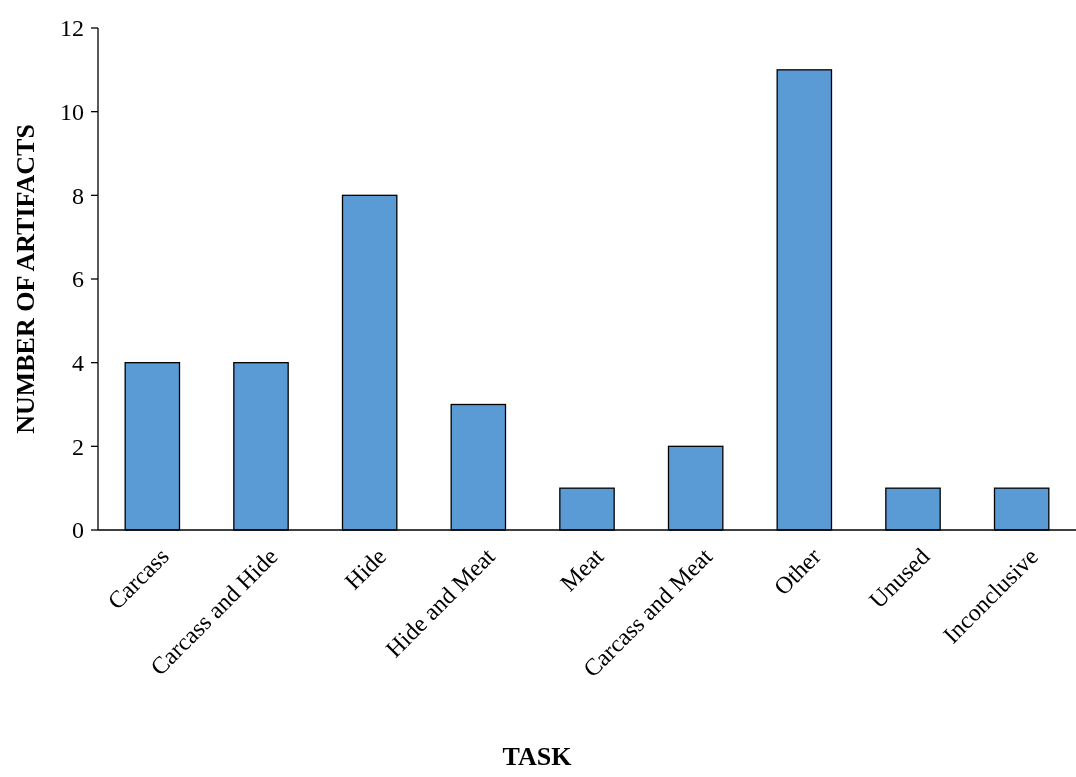  I want to click on x-axis-title: TASK, so click(537, 756).